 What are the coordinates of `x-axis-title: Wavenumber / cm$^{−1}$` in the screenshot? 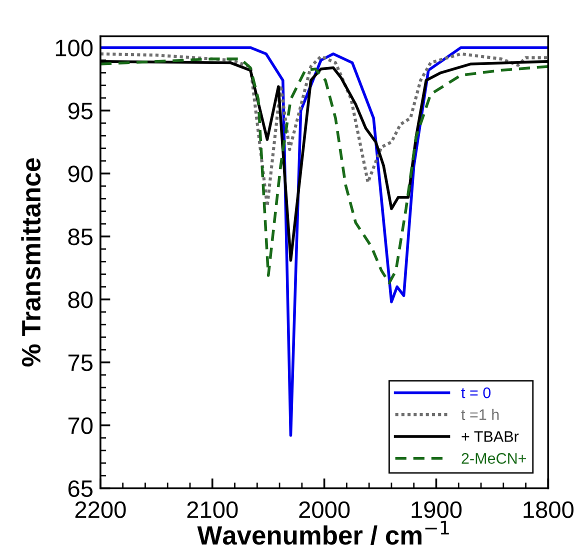 It's located at (323, 533).